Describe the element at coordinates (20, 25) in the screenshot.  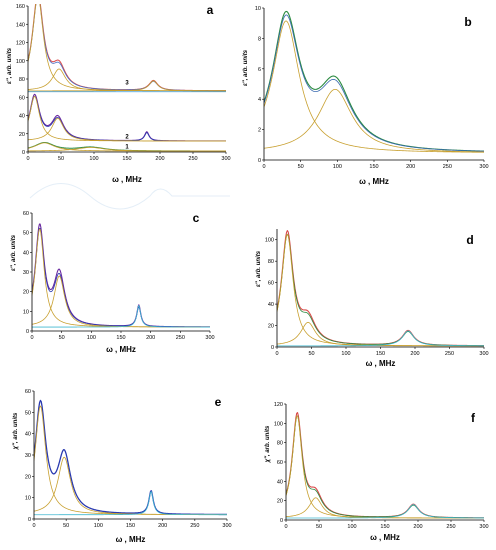
I see `y-tick-label: 140` at that location.